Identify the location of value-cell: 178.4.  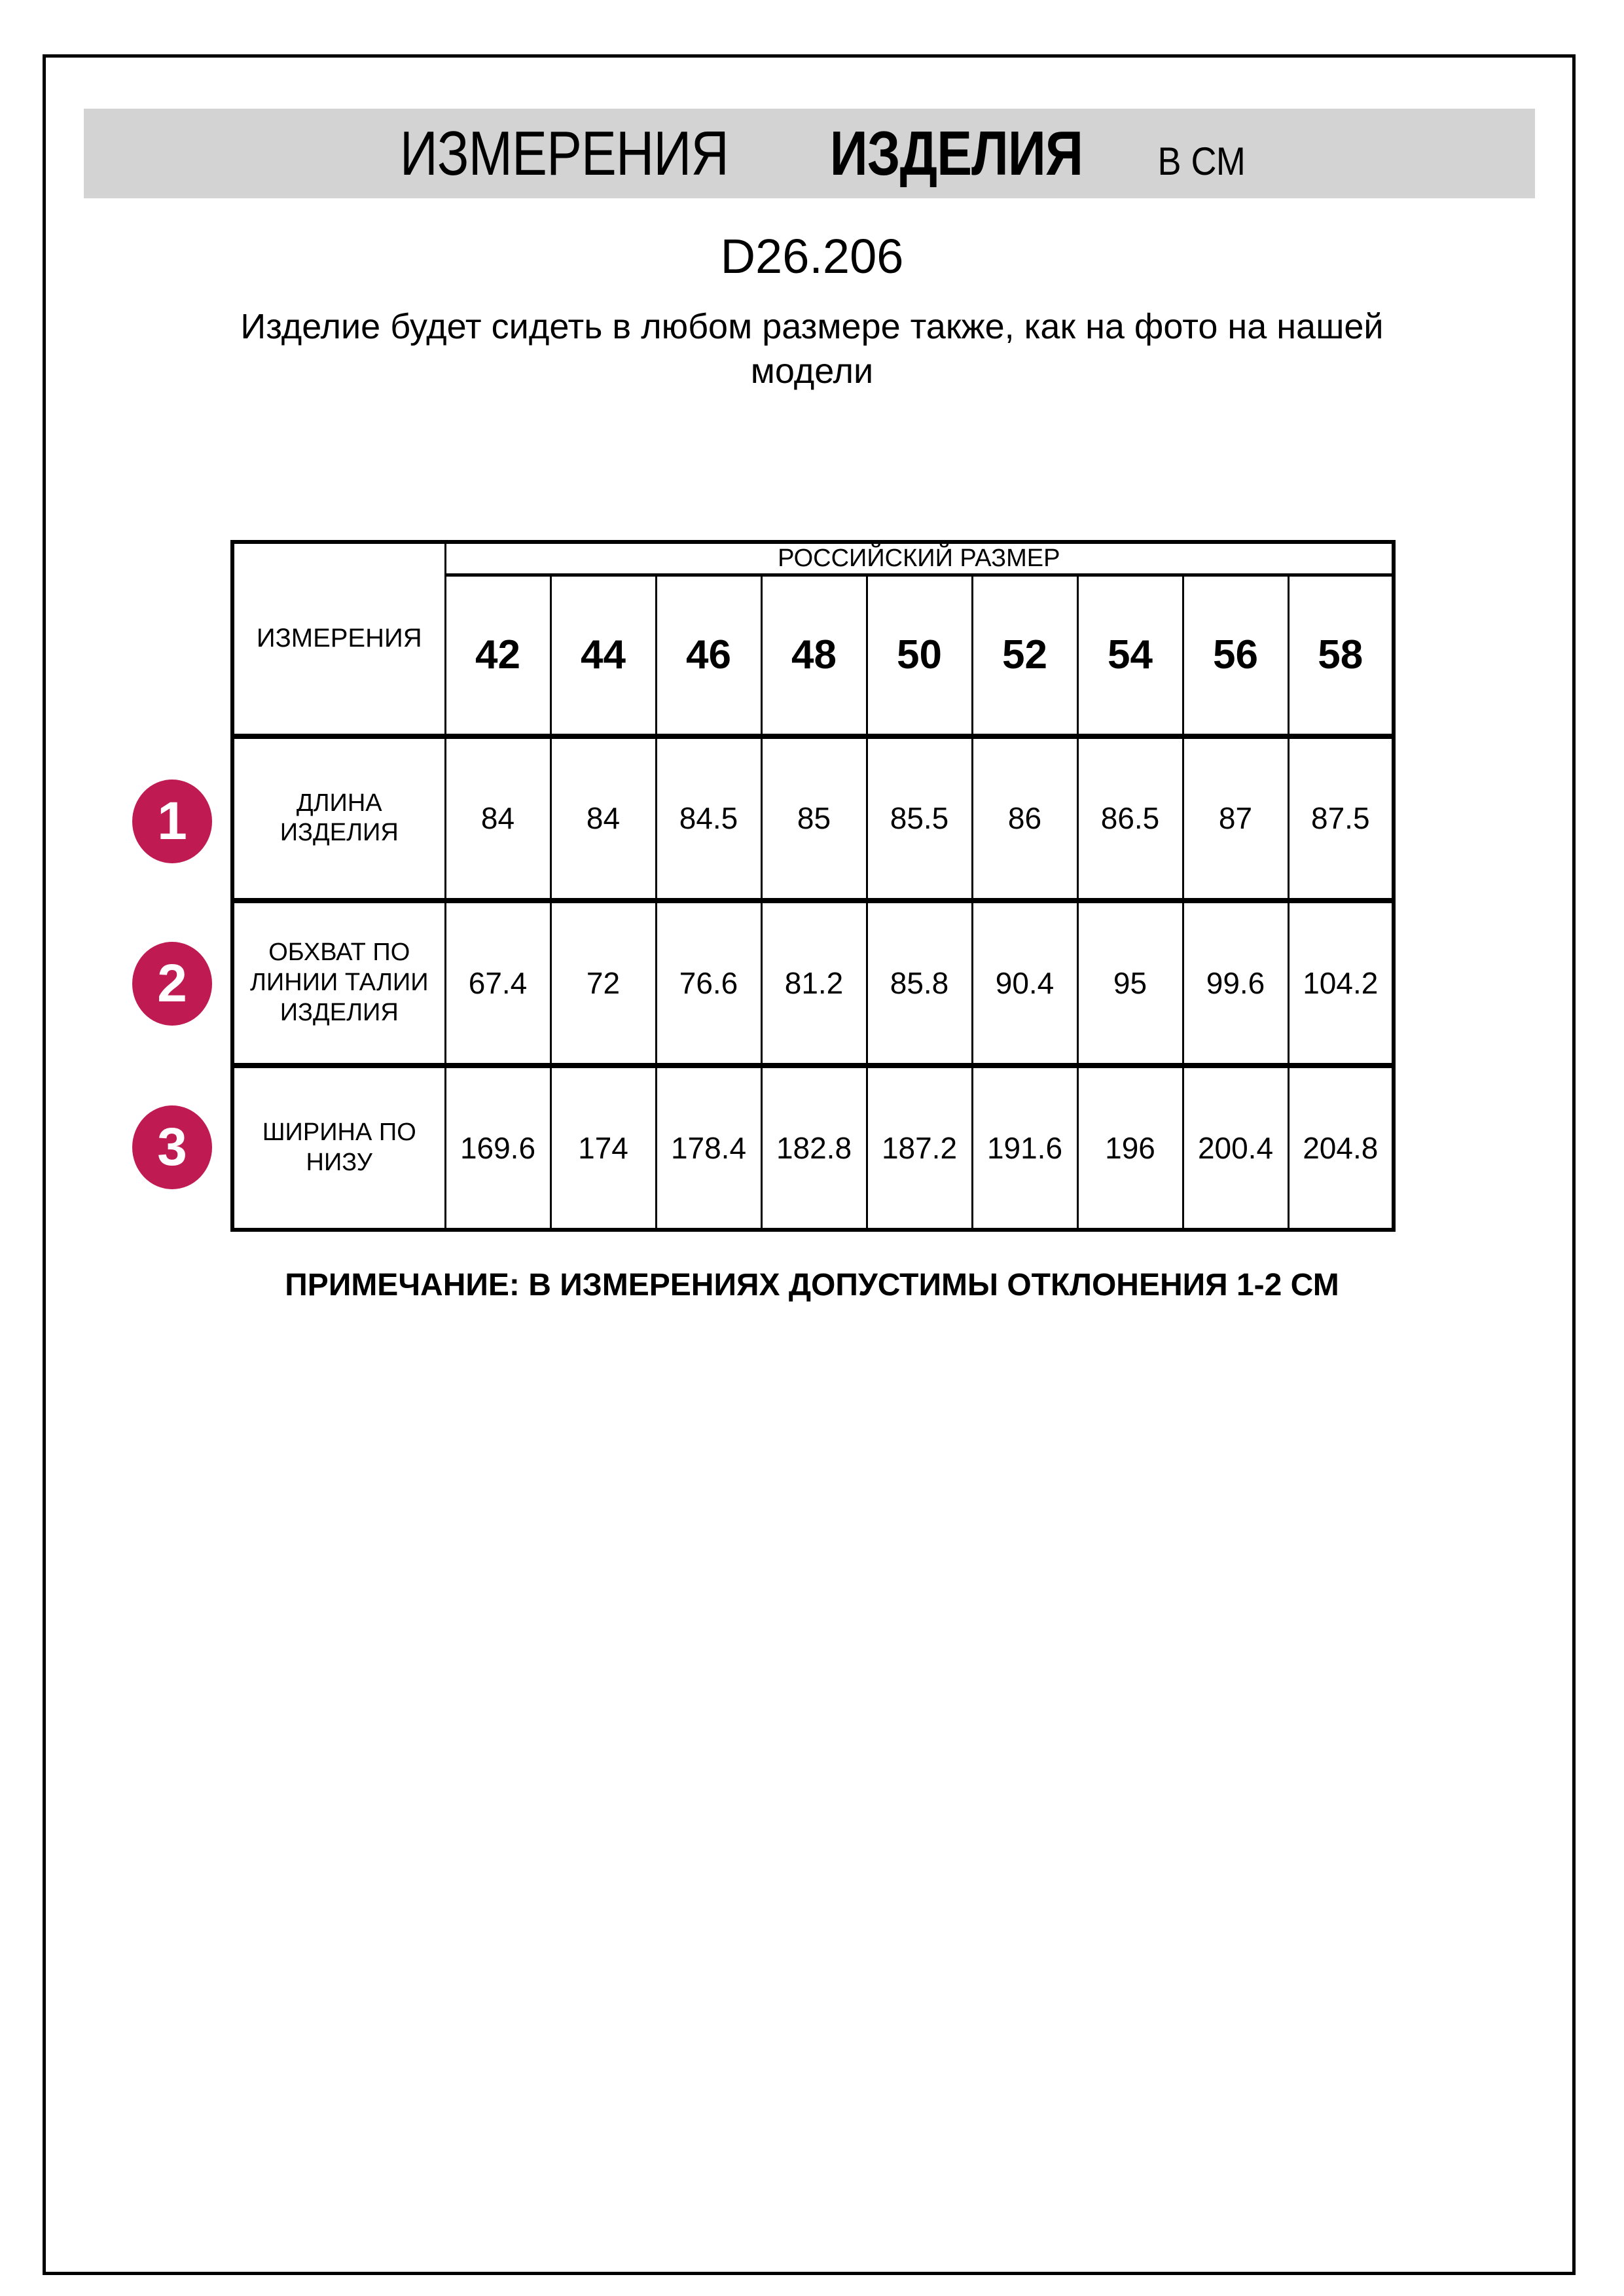
(709, 1146).